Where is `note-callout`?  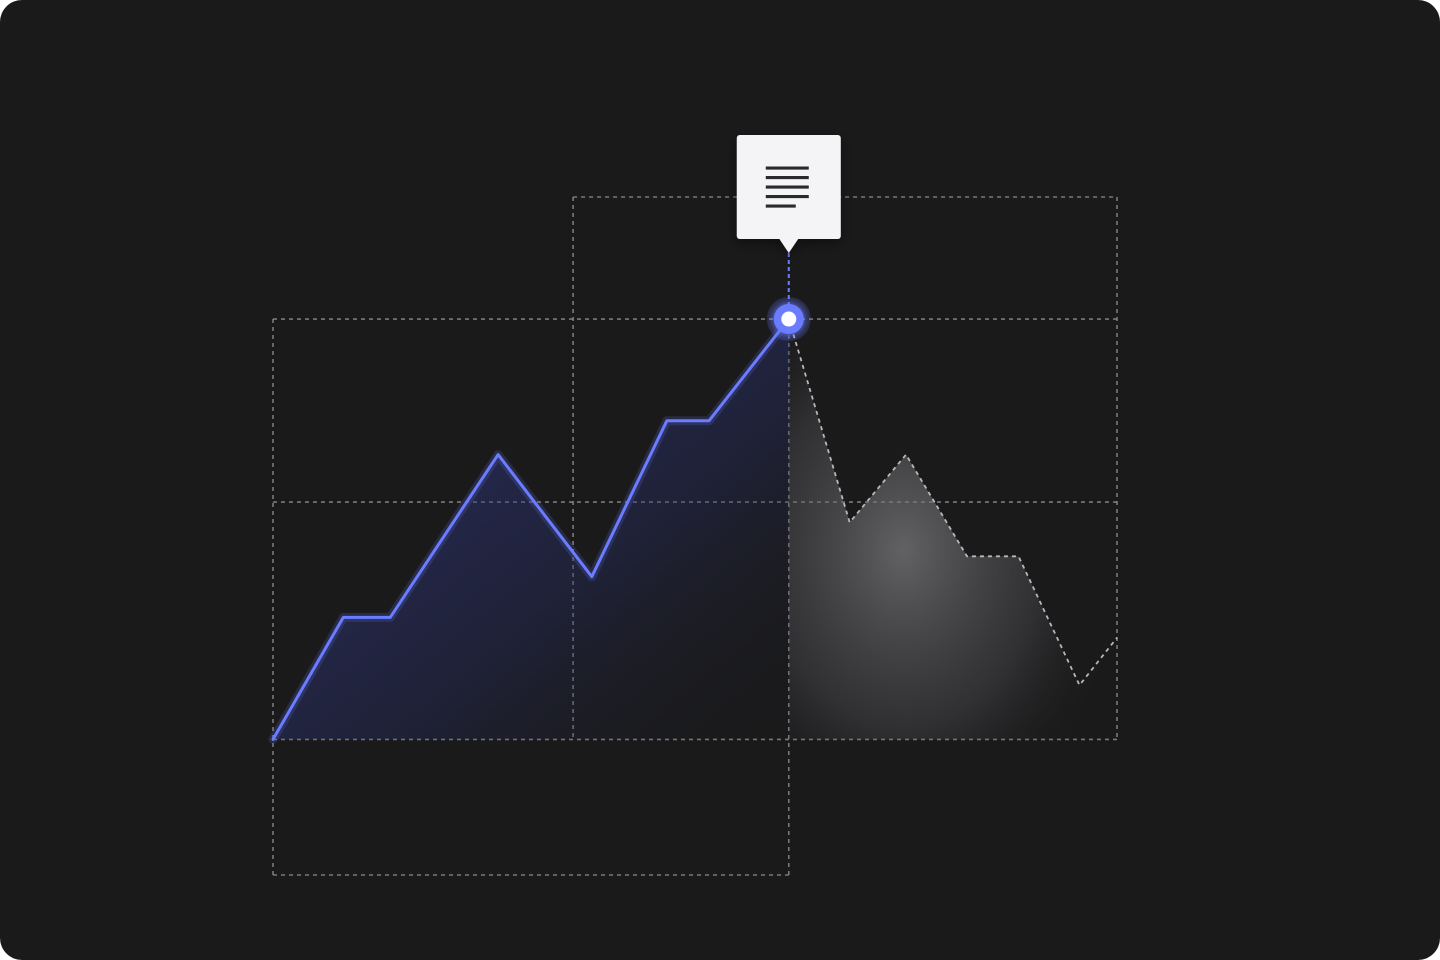
note-callout is located at coordinates (788, 194).